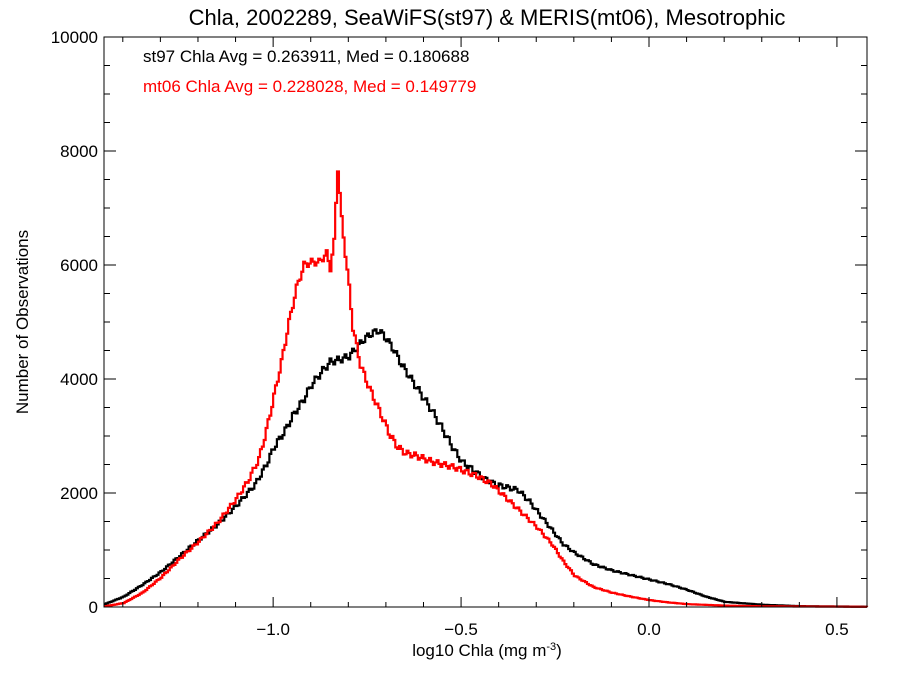 This screenshot has height=675, width=900. What do you see at coordinates (79, 151) in the screenshot?
I see `y-tick-label: 8000` at bounding box center [79, 151].